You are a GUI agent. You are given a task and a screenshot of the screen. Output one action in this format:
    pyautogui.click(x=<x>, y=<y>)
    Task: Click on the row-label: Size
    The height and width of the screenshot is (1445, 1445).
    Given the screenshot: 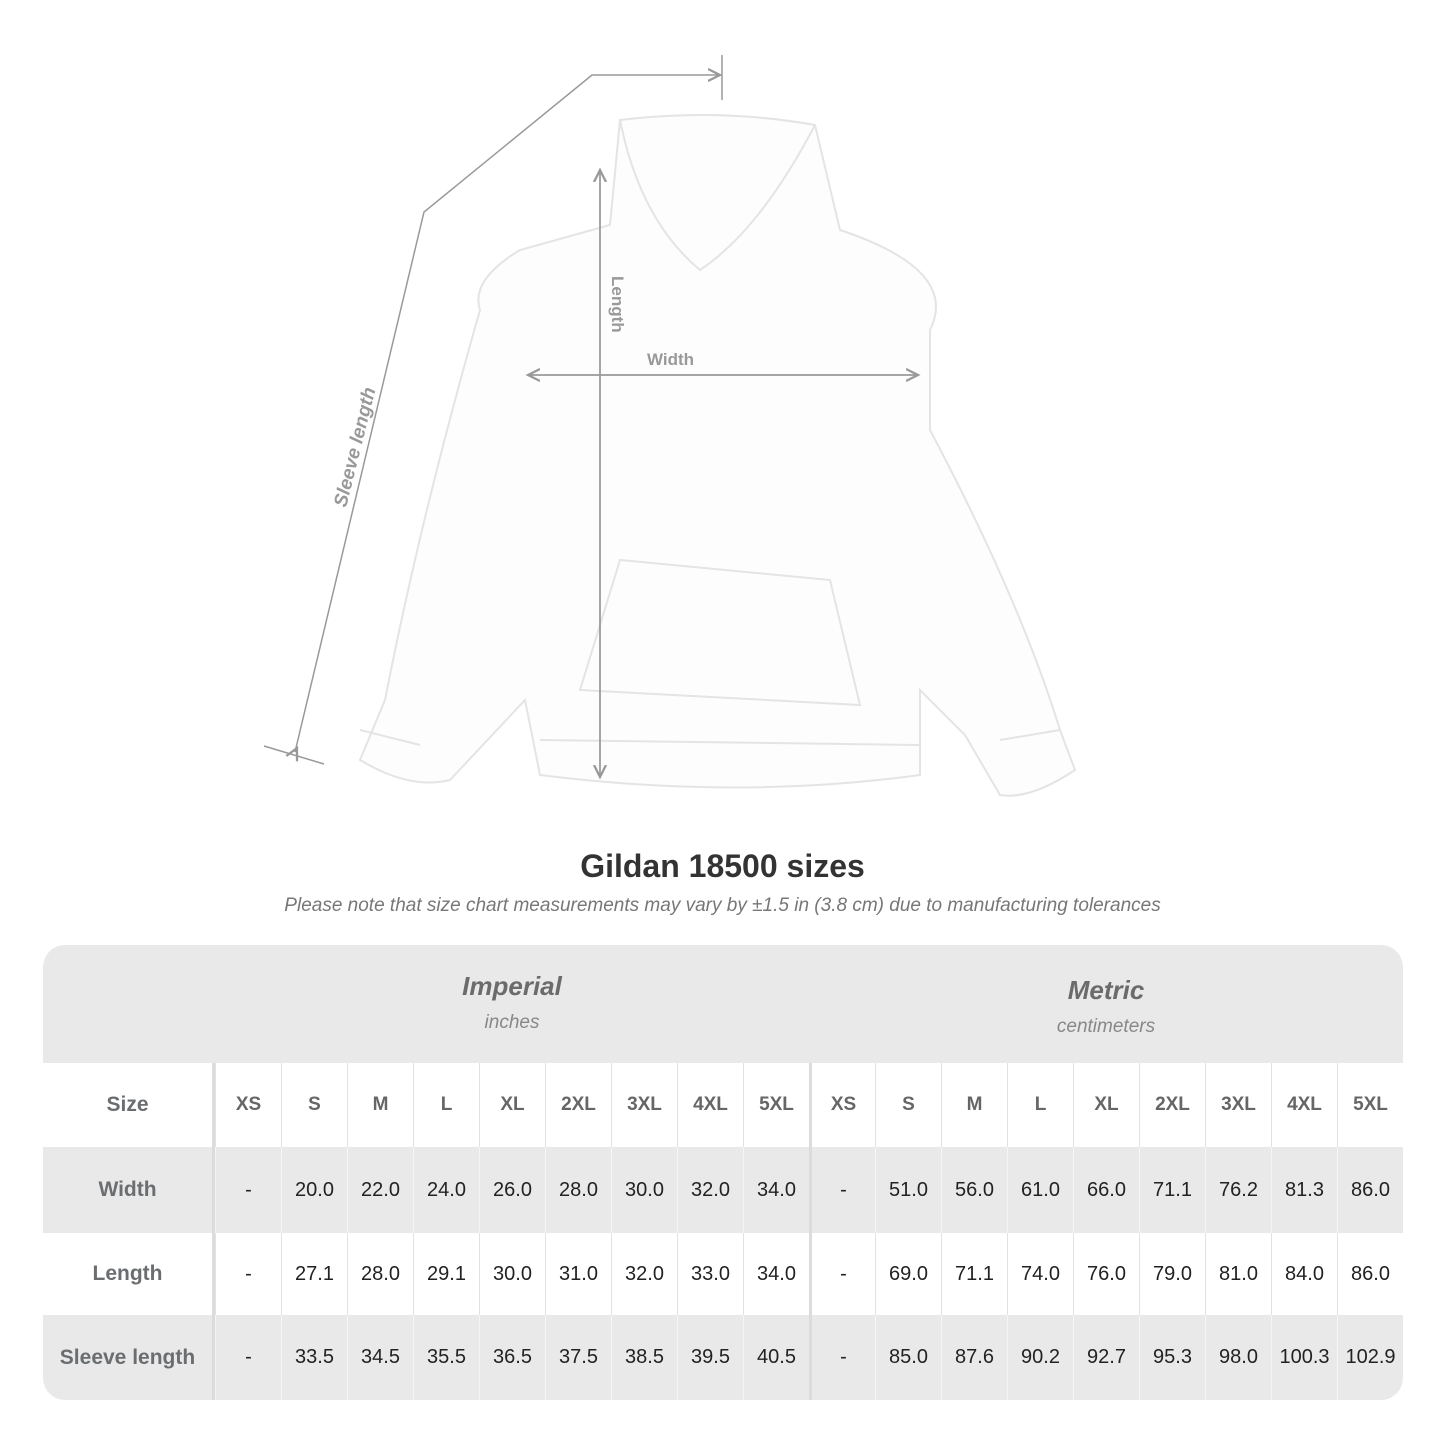 What is the action you would take?
    pyautogui.click(x=129, y=1105)
    